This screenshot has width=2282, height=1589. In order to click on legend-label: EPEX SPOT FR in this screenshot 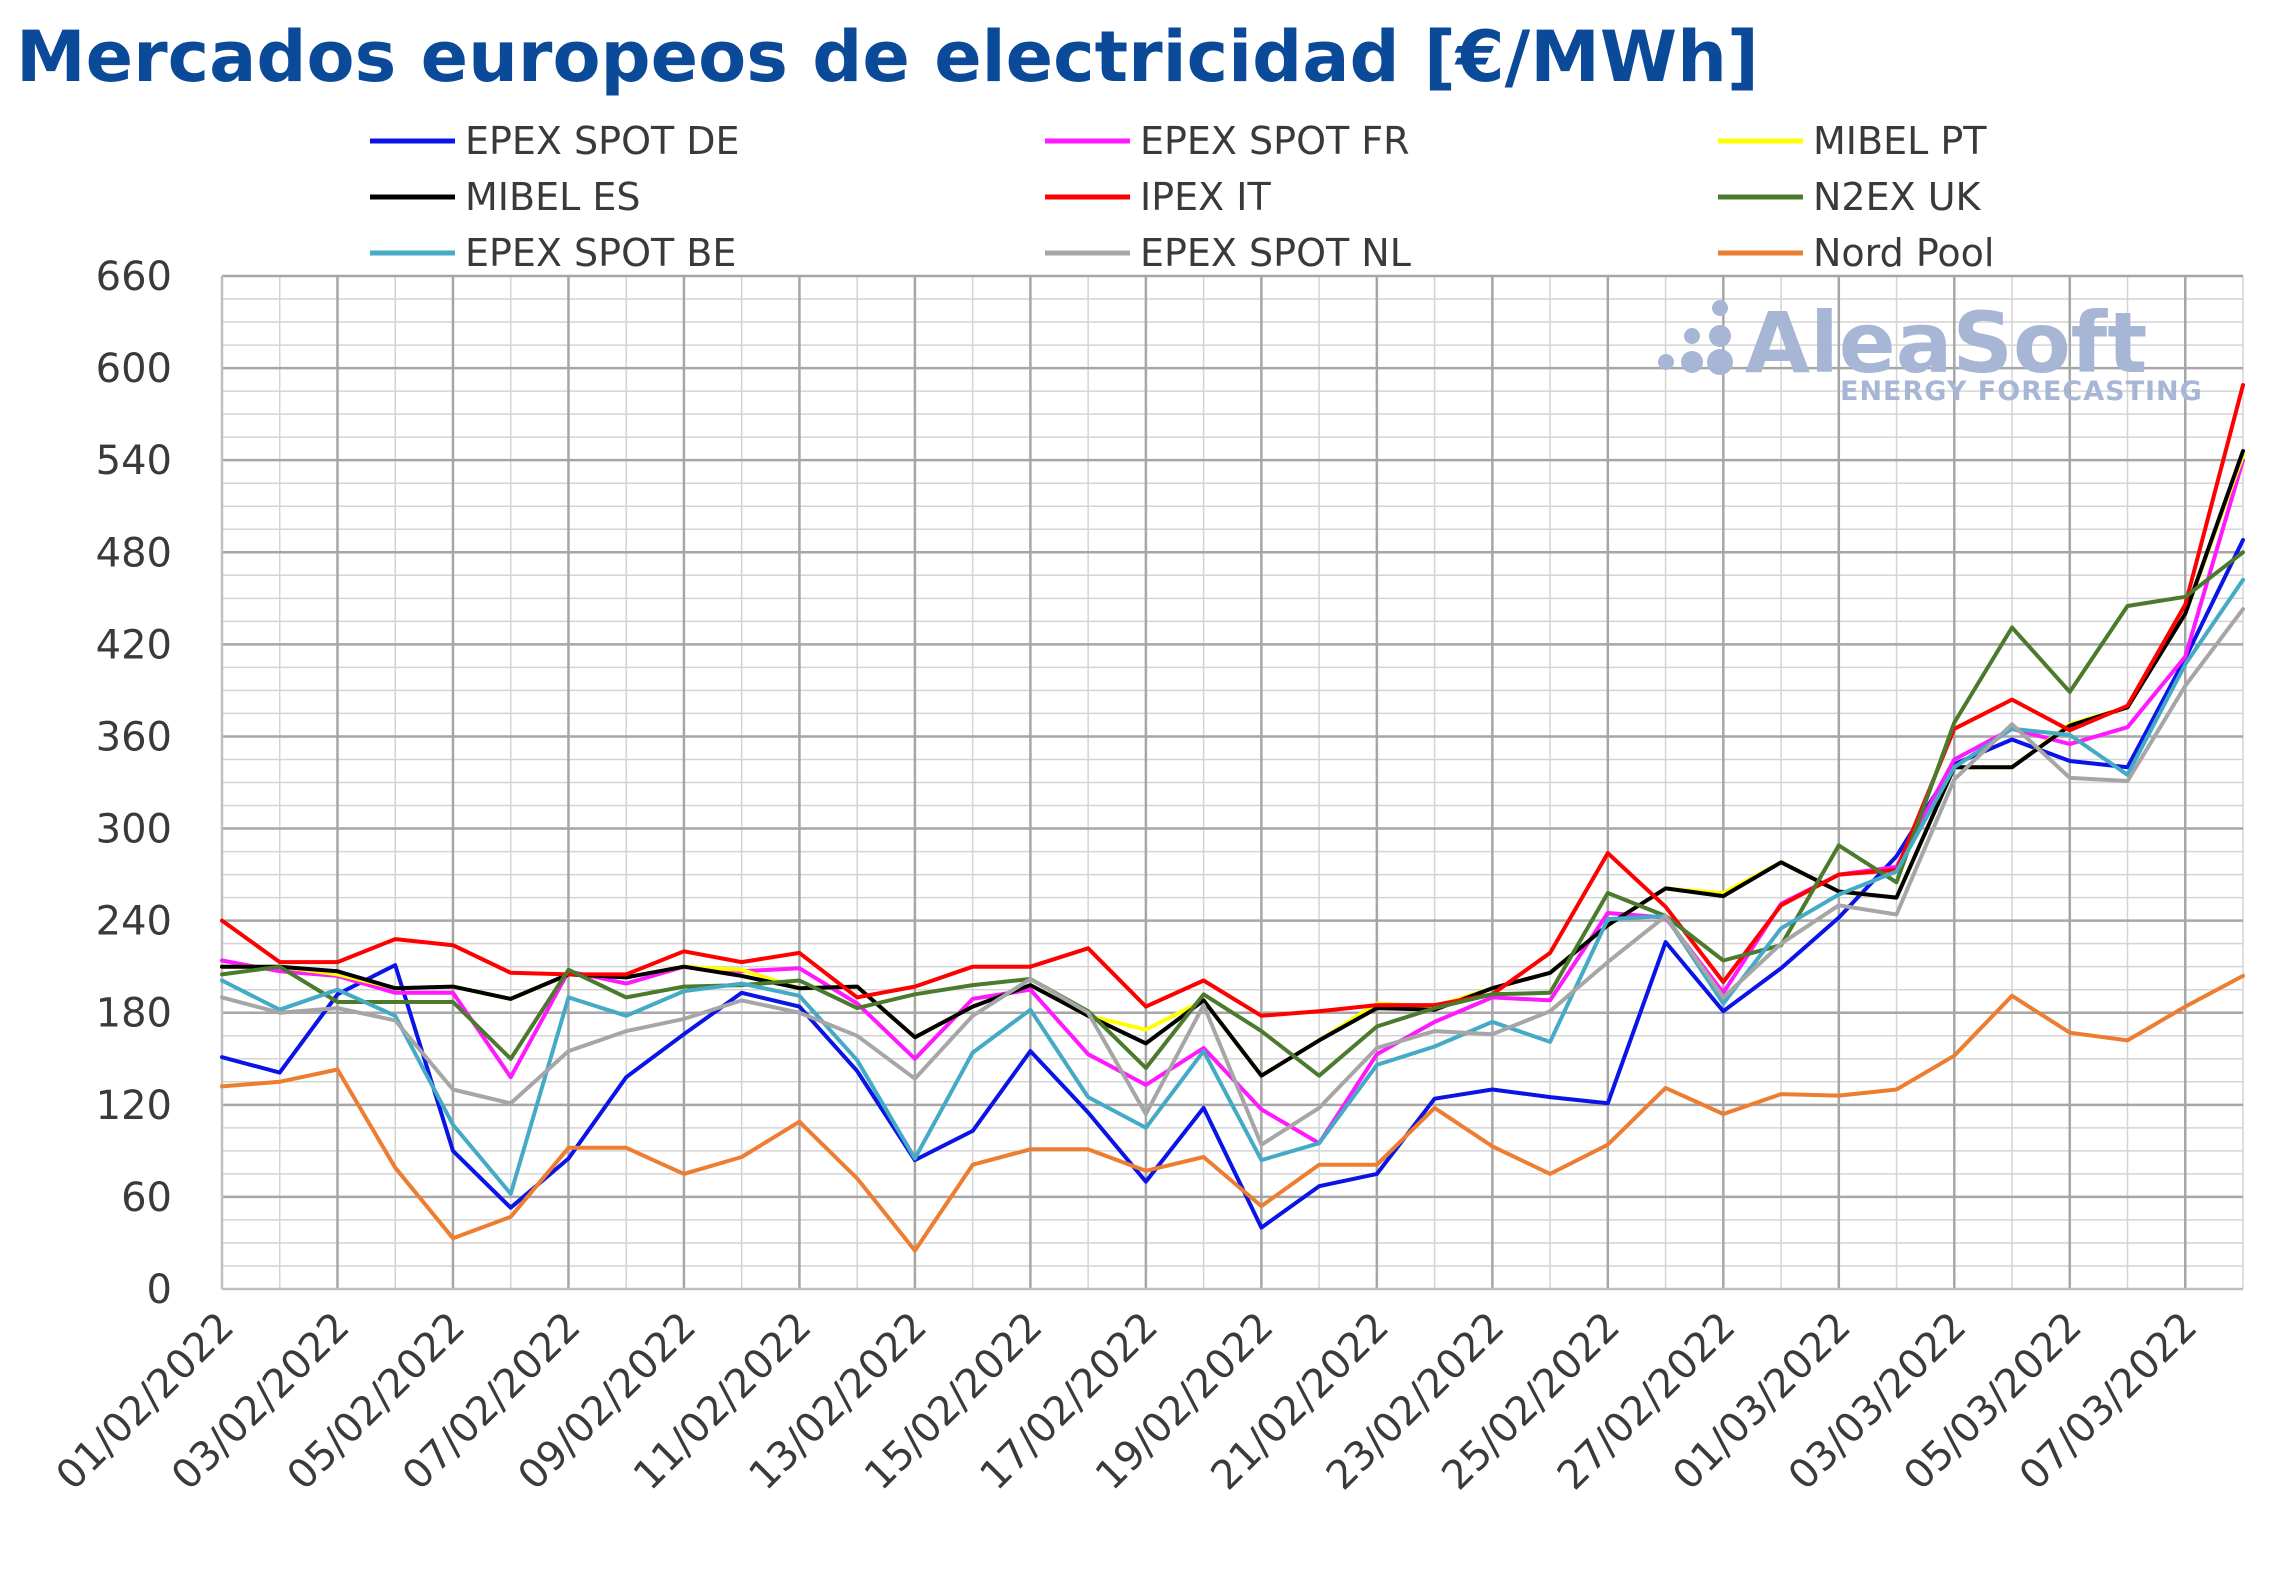, I will do `click(1275, 141)`.